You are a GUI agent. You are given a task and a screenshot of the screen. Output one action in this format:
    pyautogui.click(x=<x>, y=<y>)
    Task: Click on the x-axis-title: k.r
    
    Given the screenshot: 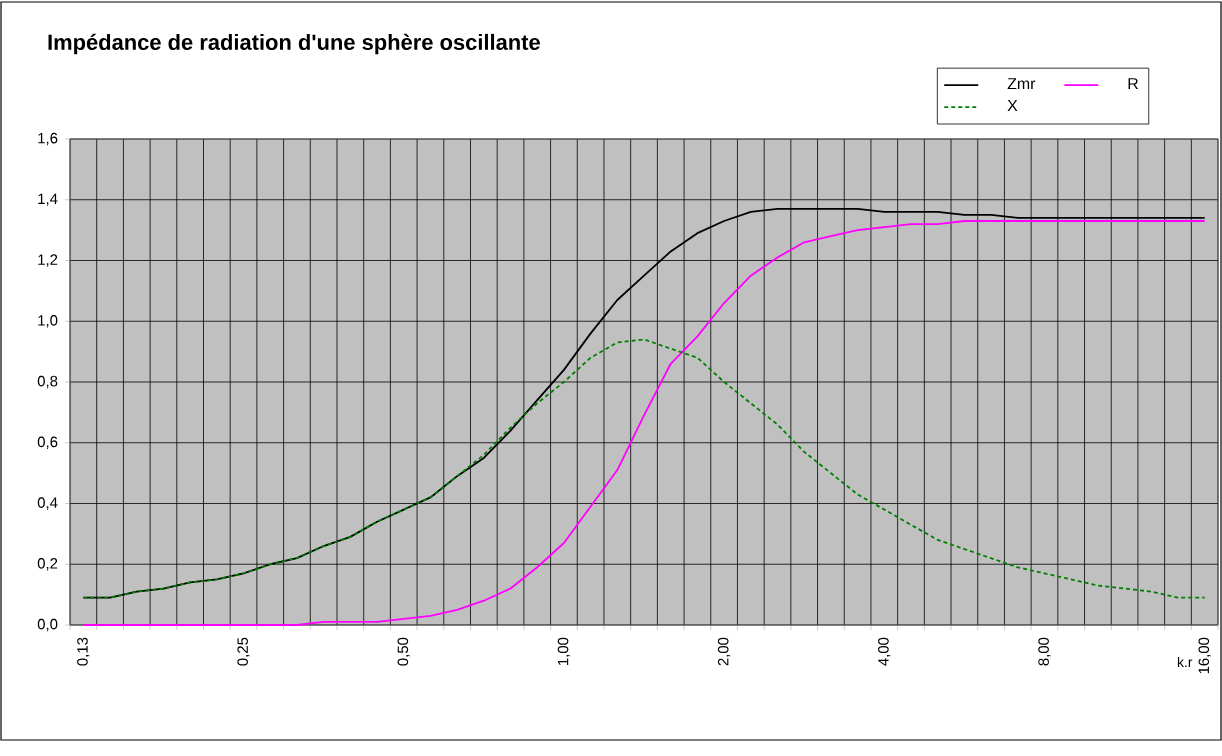 What is the action you would take?
    pyautogui.click(x=1185, y=661)
    